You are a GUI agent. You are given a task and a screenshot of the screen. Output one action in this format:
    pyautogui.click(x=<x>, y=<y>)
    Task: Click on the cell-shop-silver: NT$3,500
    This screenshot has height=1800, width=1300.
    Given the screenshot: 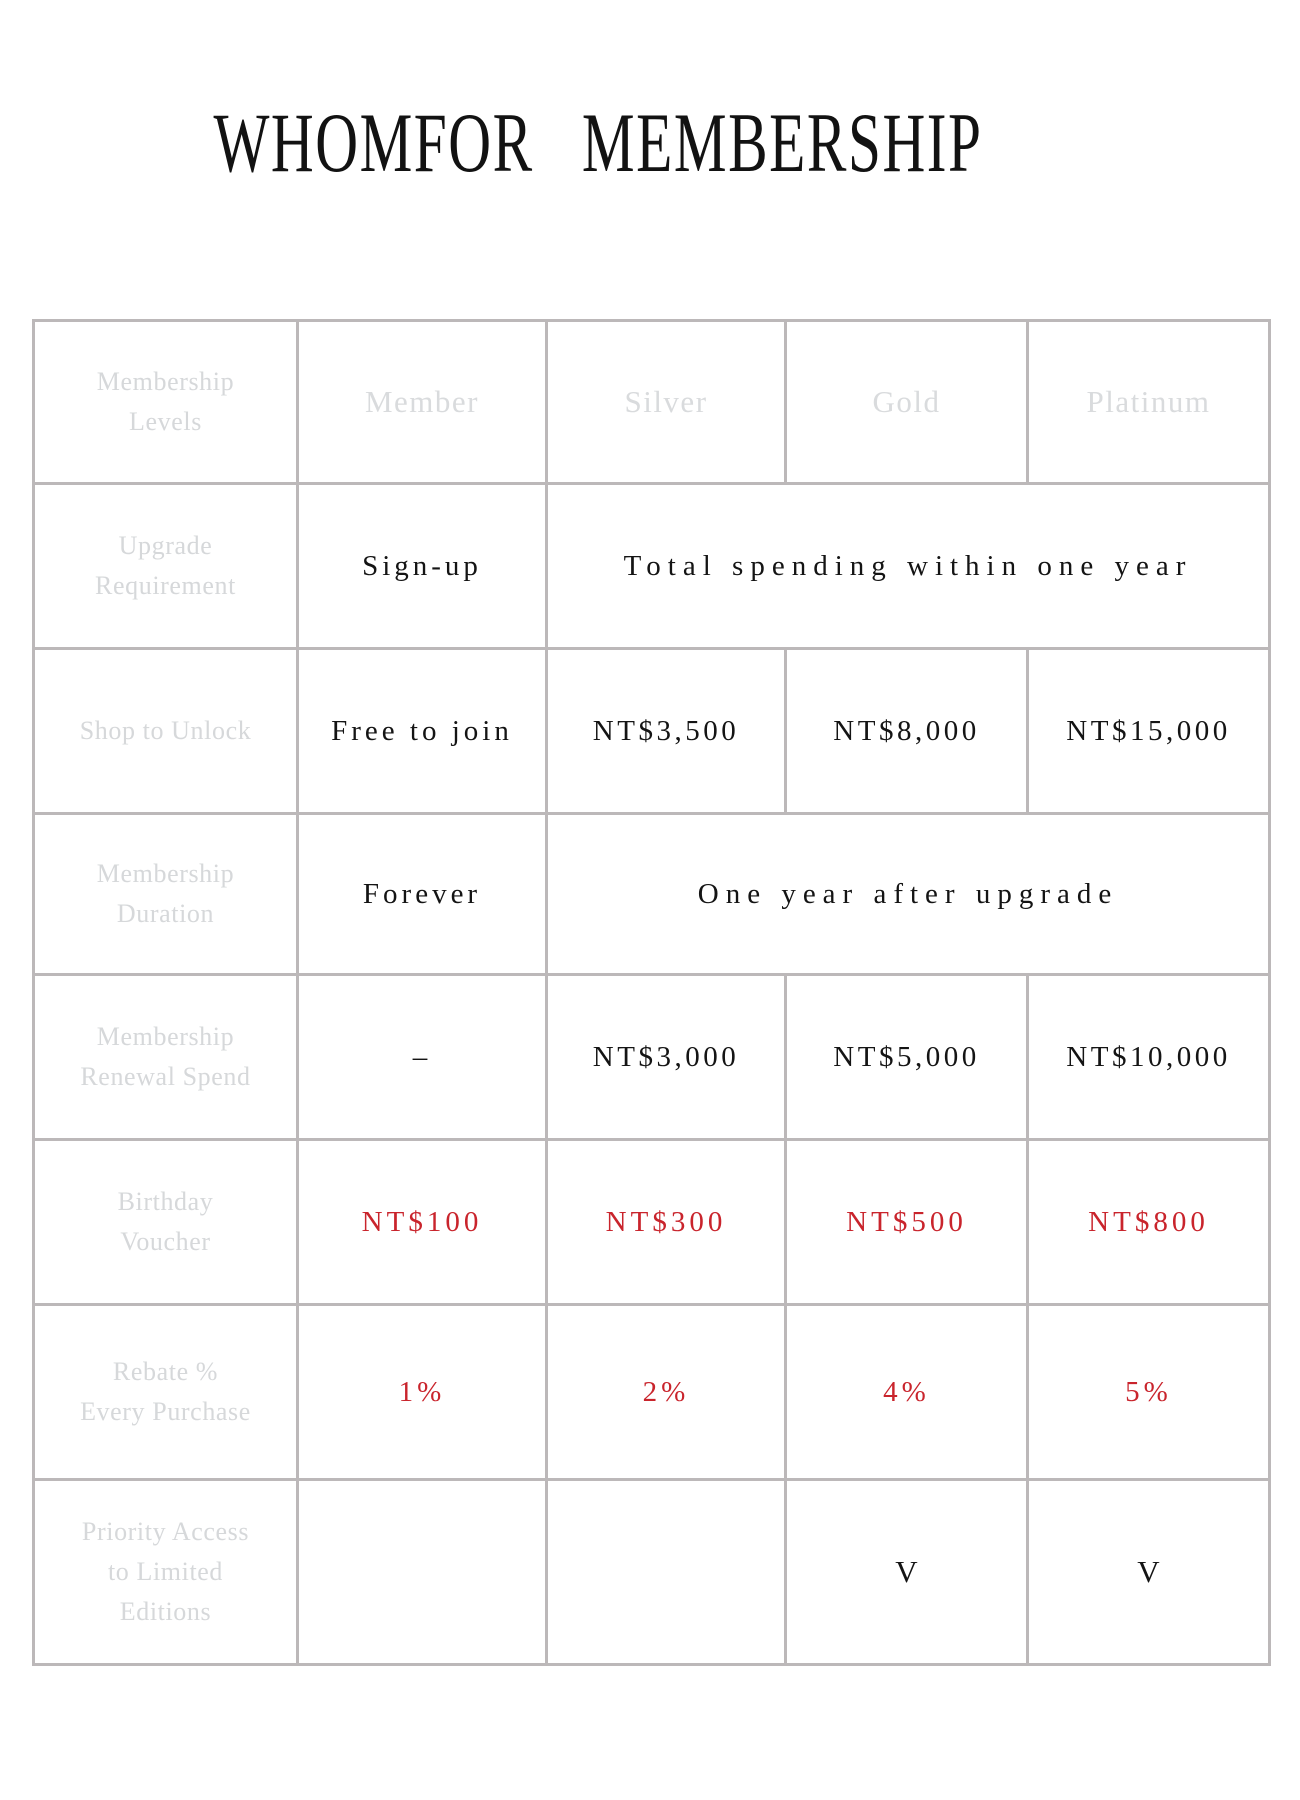 What is the action you would take?
    pyautogui.click(x=666, y=731)
    